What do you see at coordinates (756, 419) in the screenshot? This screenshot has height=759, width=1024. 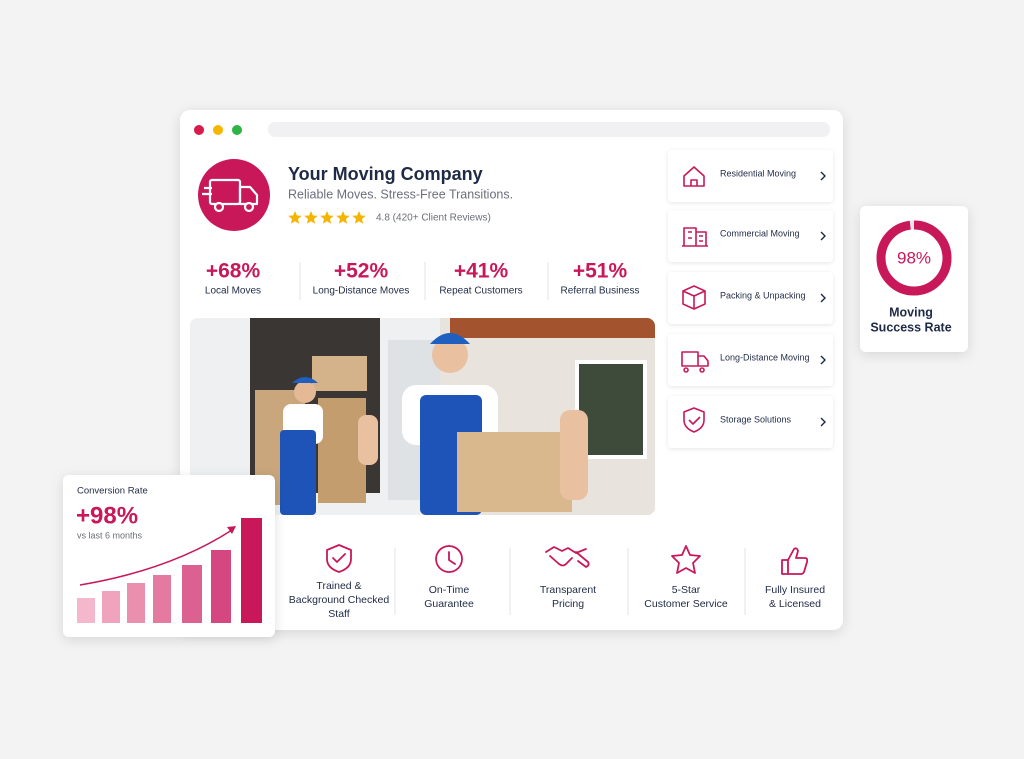 I see `service-label: Storage Solutions` at bounding box center [756, 419].